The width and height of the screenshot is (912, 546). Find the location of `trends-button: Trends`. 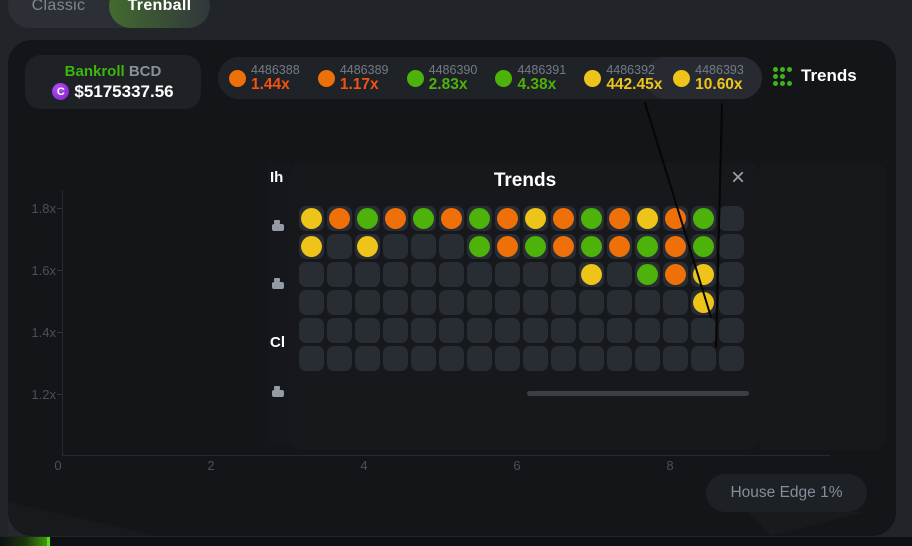

trends-button: Trends is located at coordinates (815, 76).